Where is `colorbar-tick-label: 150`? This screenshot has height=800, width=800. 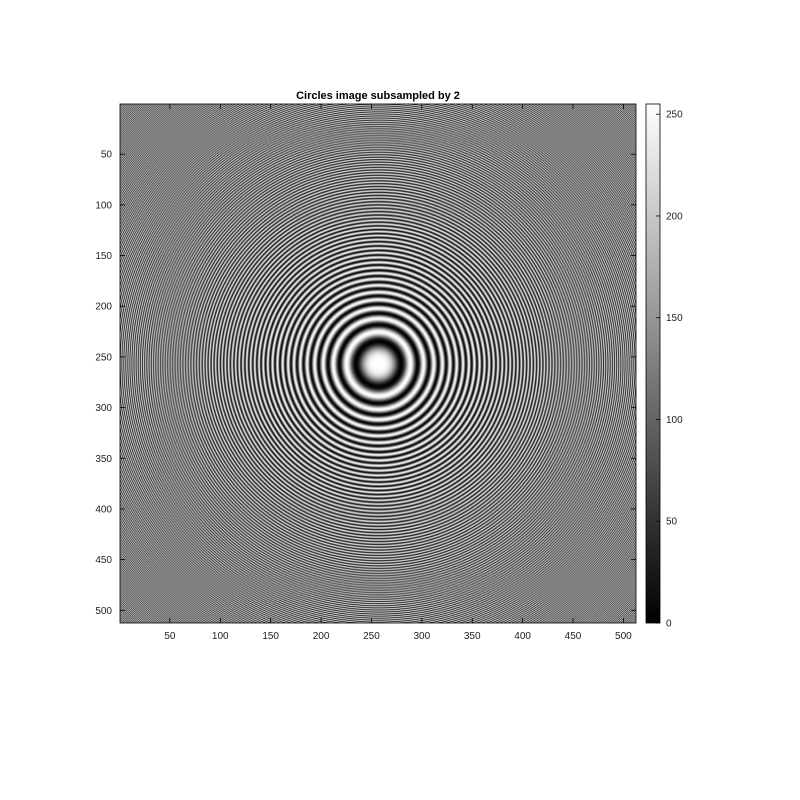 colorbar-tick-label: 150 is located at coordinates (674, 318).